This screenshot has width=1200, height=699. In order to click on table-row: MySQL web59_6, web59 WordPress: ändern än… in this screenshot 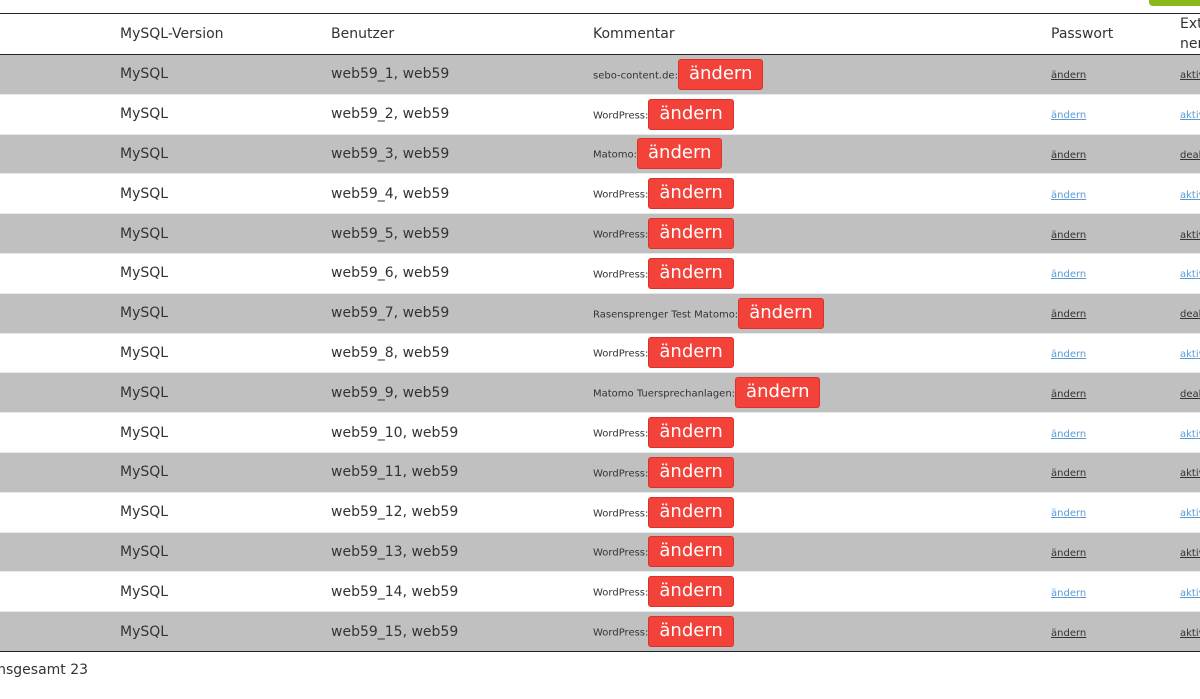, I will do `click(600, 273)`.